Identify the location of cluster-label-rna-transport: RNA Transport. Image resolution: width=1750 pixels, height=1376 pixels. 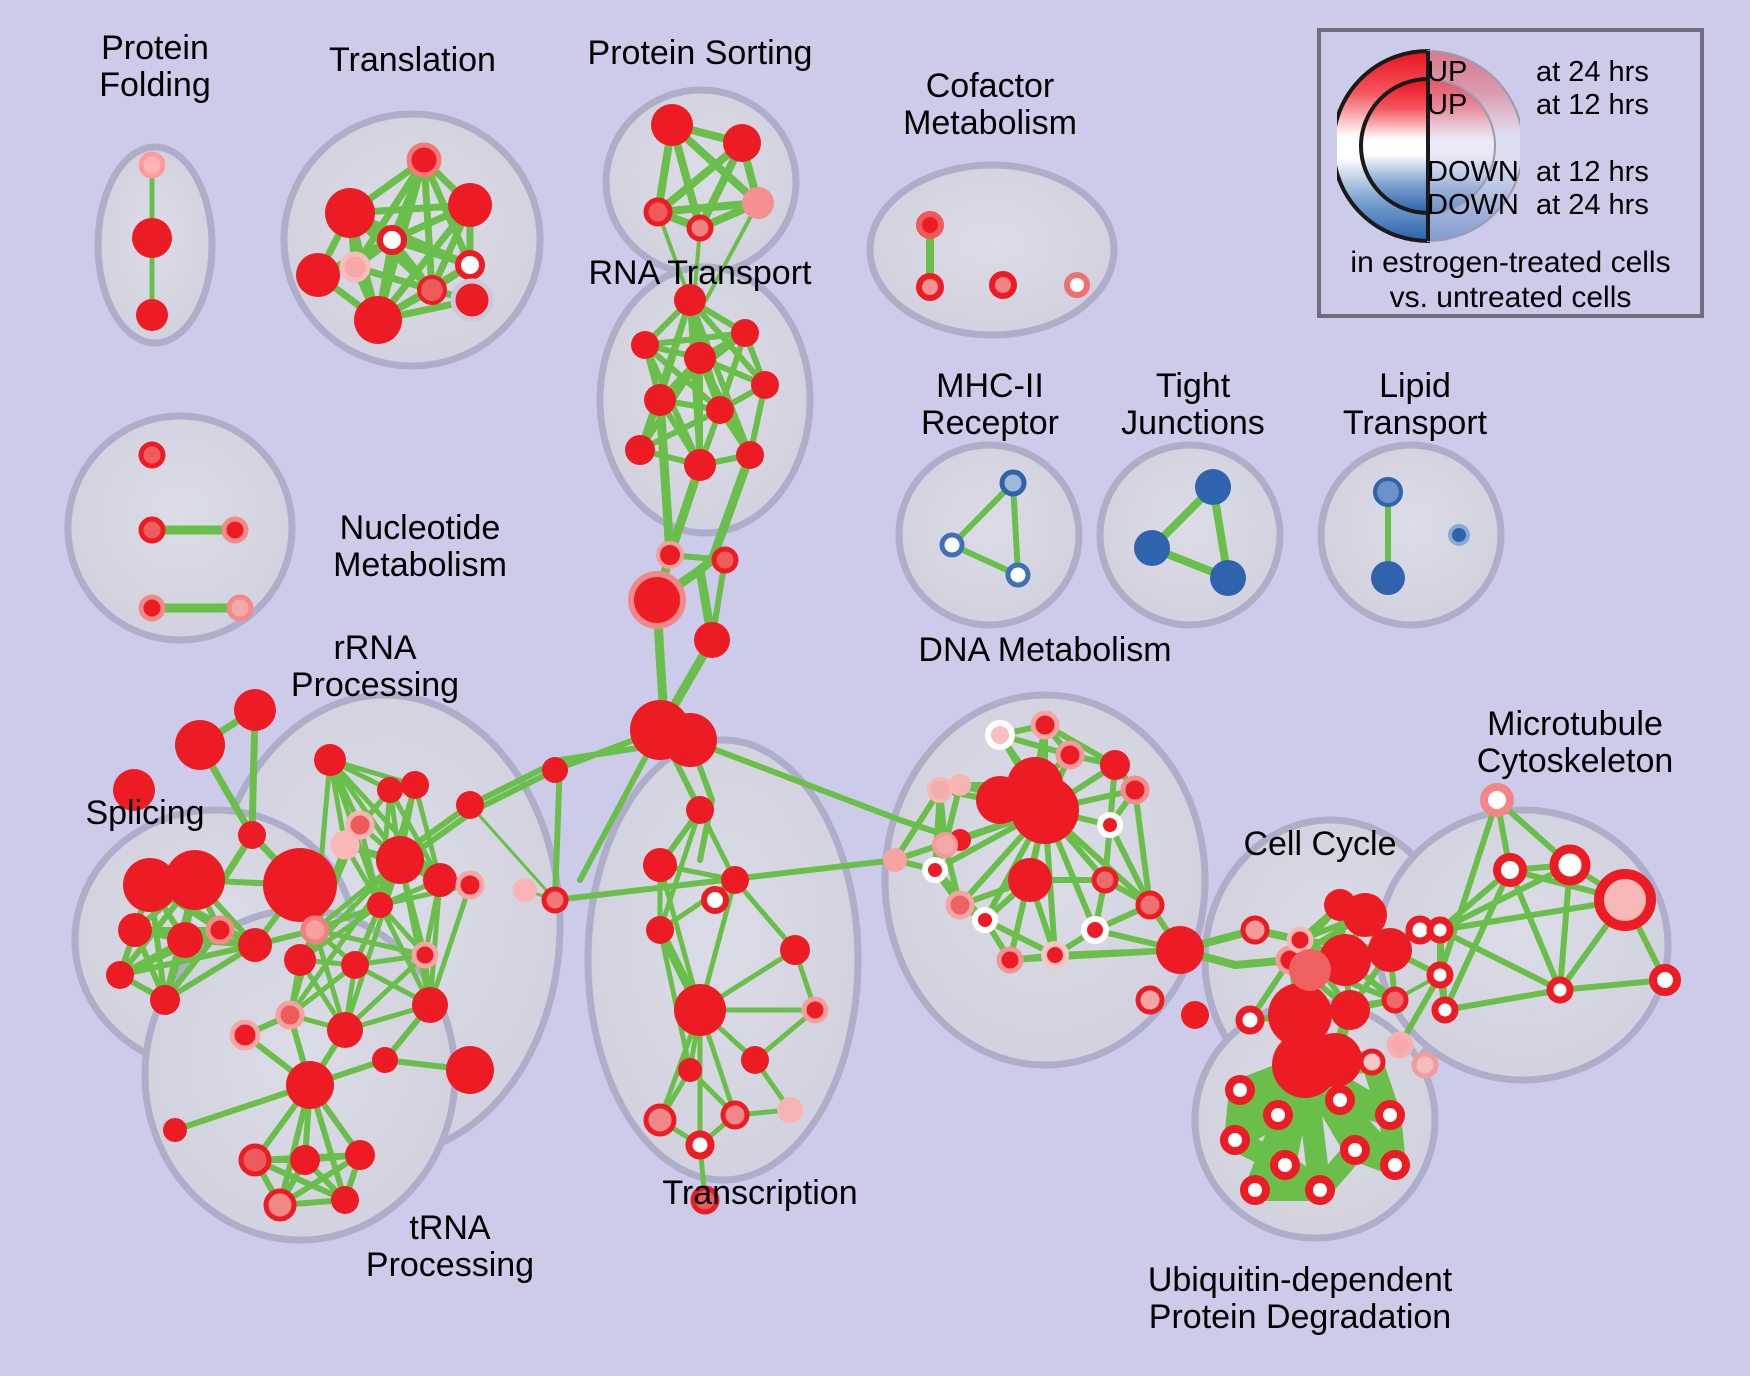
(700, 273).